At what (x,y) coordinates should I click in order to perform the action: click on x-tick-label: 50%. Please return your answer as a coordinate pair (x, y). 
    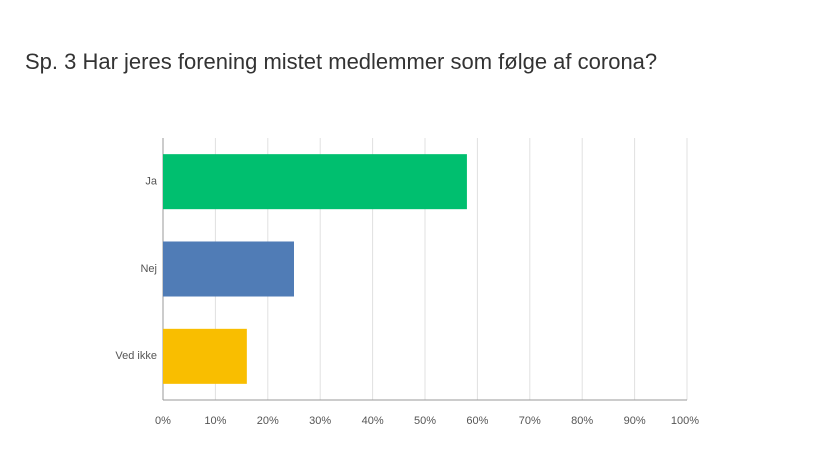
    Looking at the image, I should click on (425, 421).